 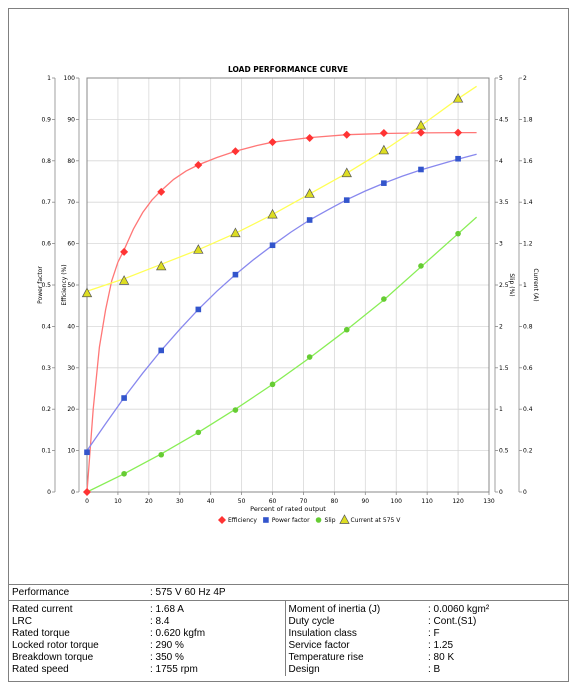 I want to click on y-tick-label: 0.2, so click(x=528, y=451).